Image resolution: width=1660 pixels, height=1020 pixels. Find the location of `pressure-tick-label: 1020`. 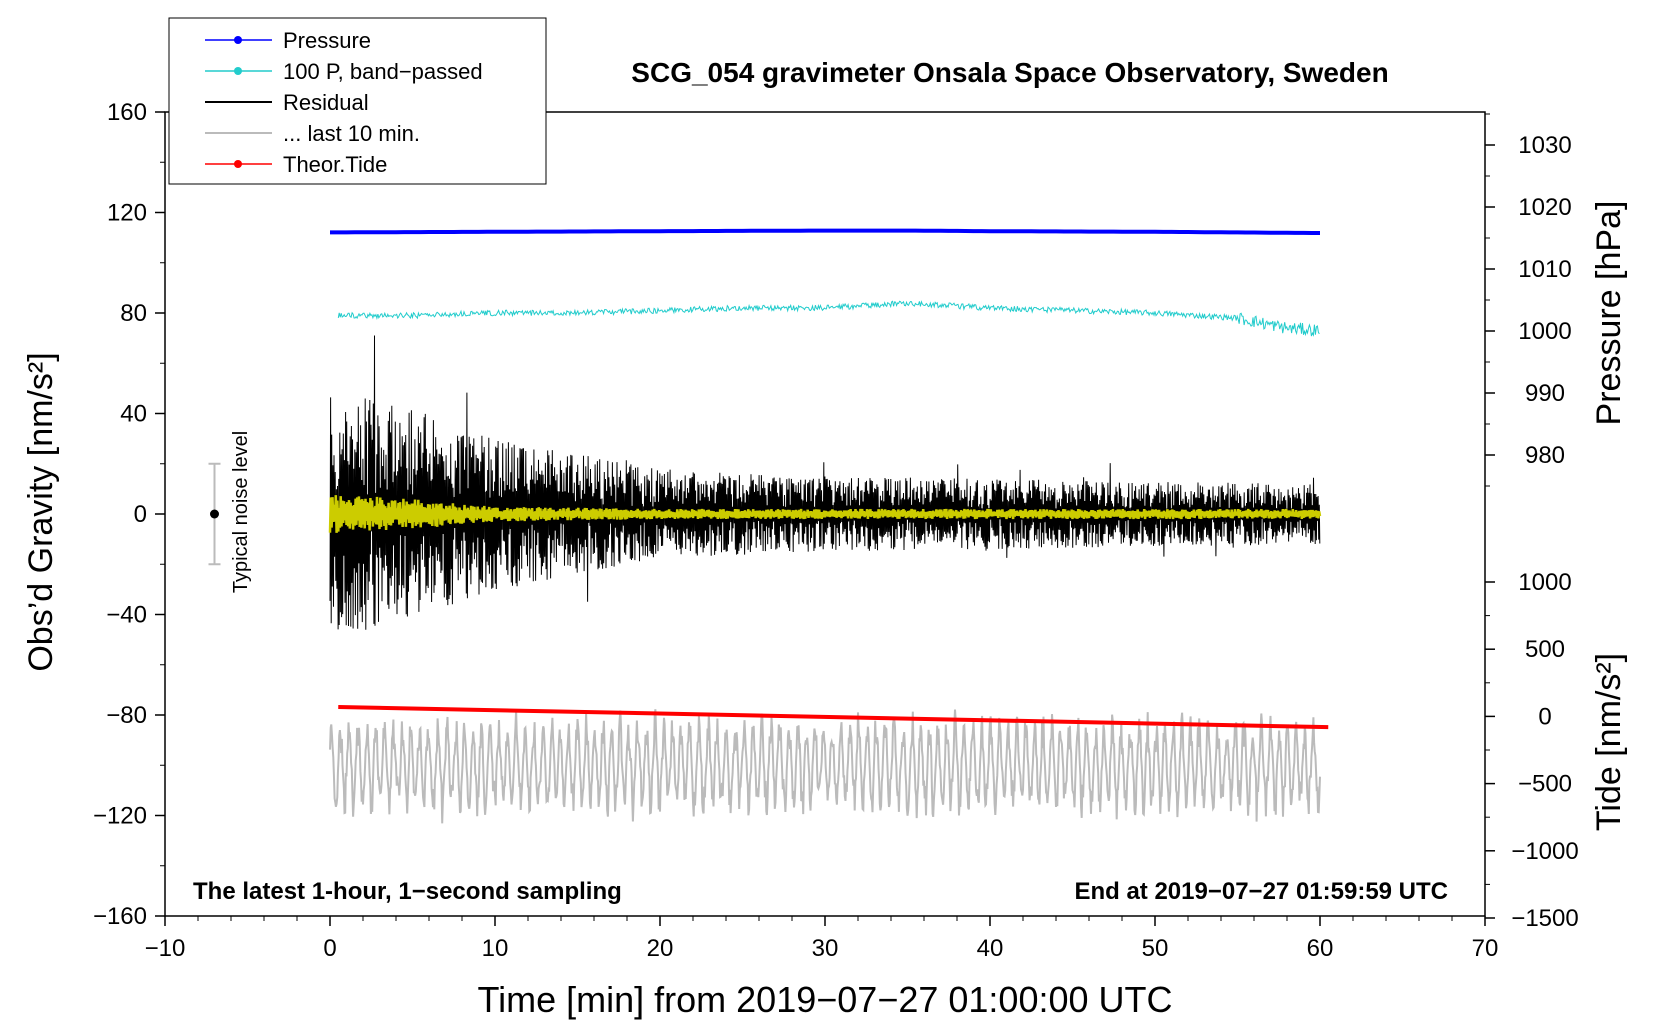

pressure-tick-label: 1020 is located at coordinates (1544, 207).